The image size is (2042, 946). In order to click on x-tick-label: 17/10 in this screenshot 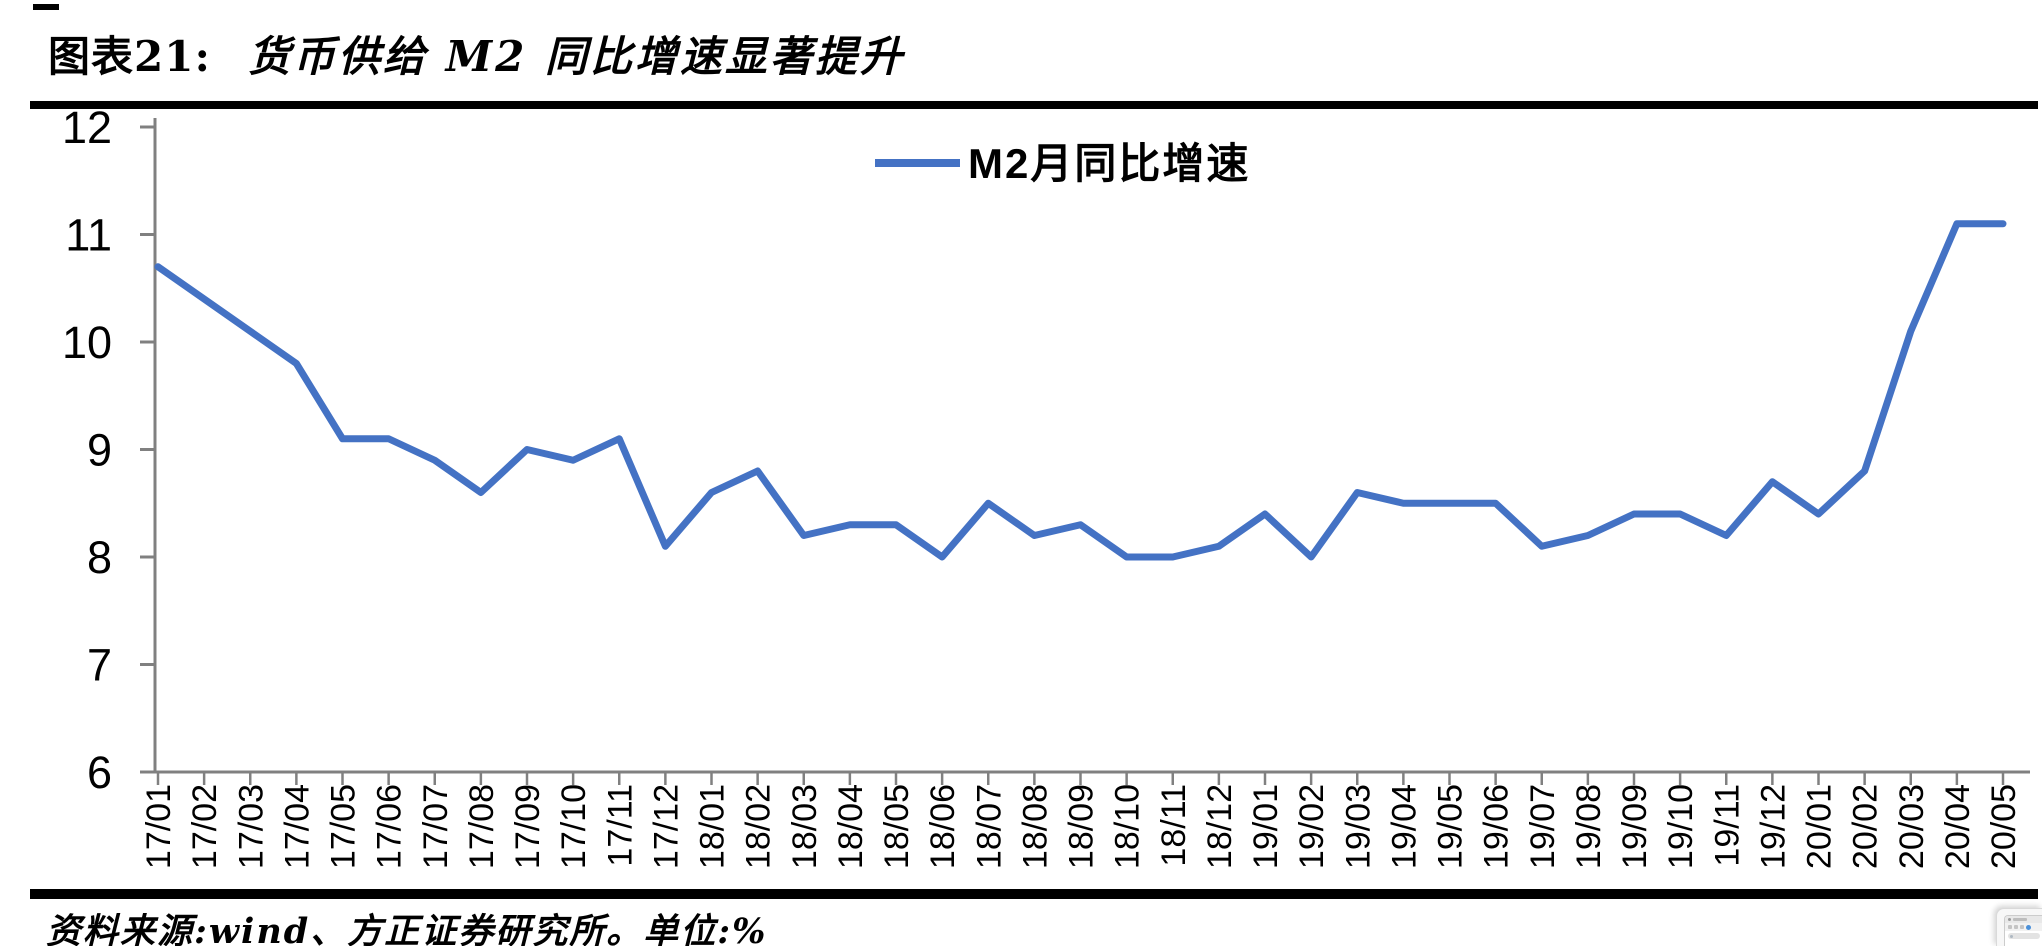, I will do `click(574, 826)`.